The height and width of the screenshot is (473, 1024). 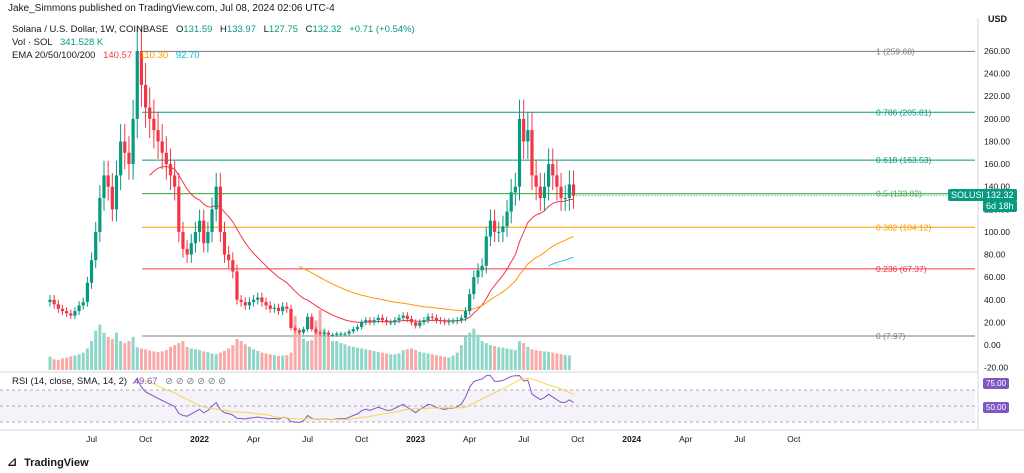 I want to click on ema20-line, so click(x=361, y=244).